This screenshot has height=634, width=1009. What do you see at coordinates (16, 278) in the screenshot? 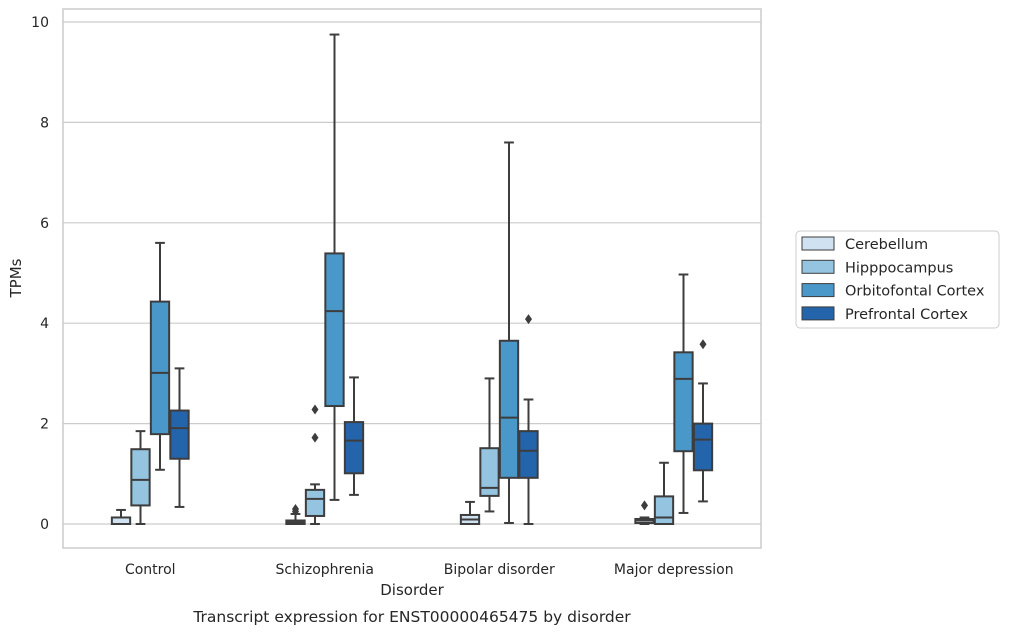
I see `y-axis-label: TPMs` at bounding box center [16, 278].